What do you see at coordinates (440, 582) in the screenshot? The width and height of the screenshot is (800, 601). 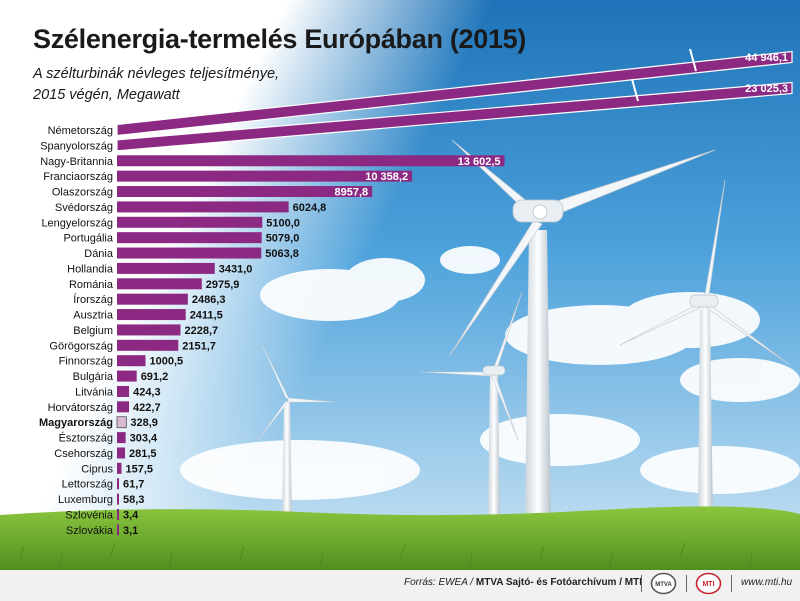 I see `source-label: Forrás: EWEA /` at bounding box center [440, 582].